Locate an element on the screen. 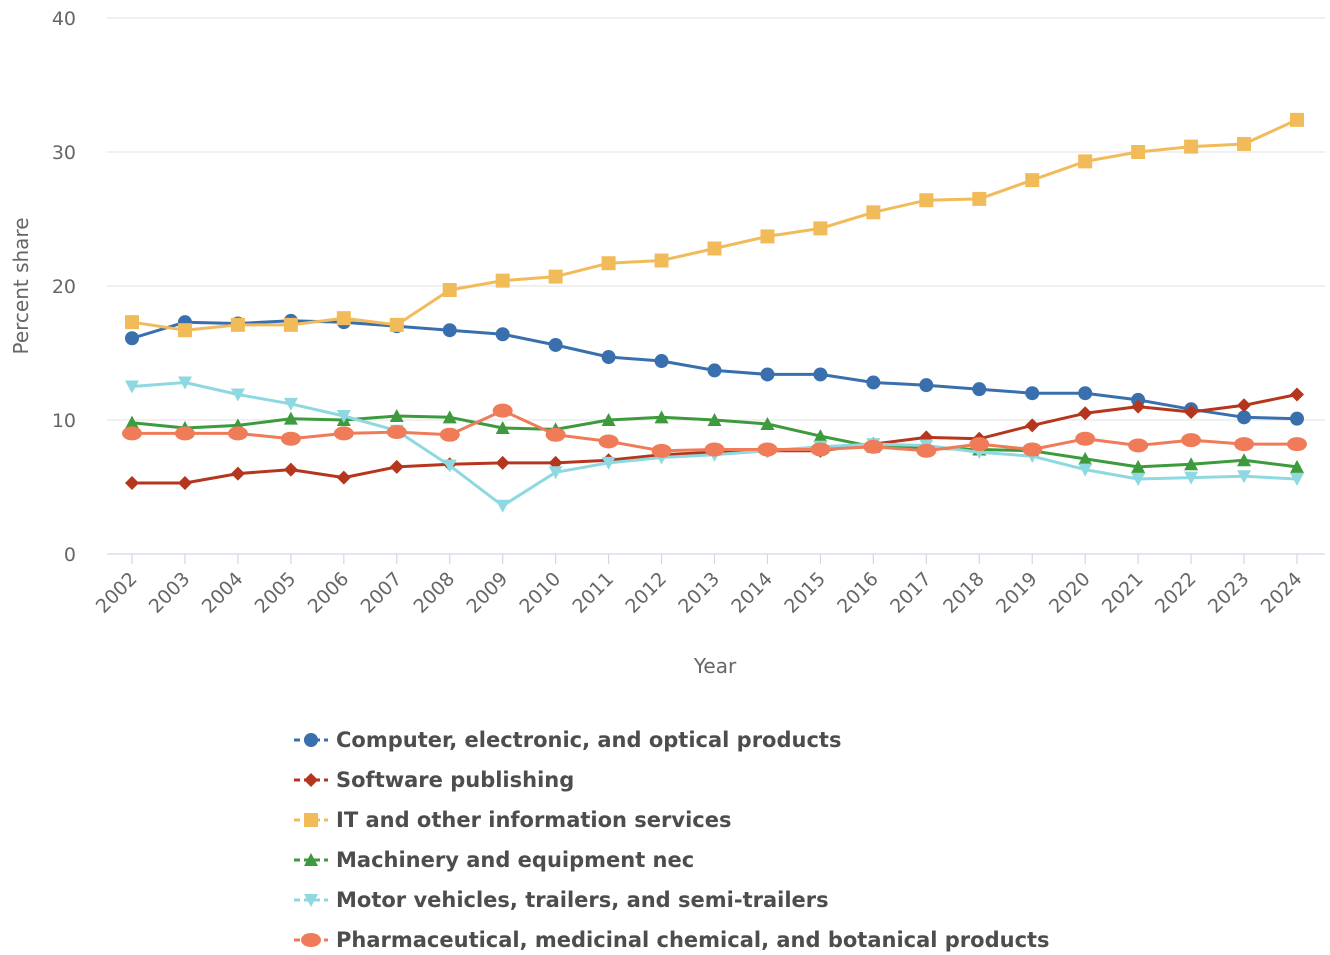 The height and width of the screenshot is (955, 1330). x-tick-label: 2006 is located at coordinates (329, 593).